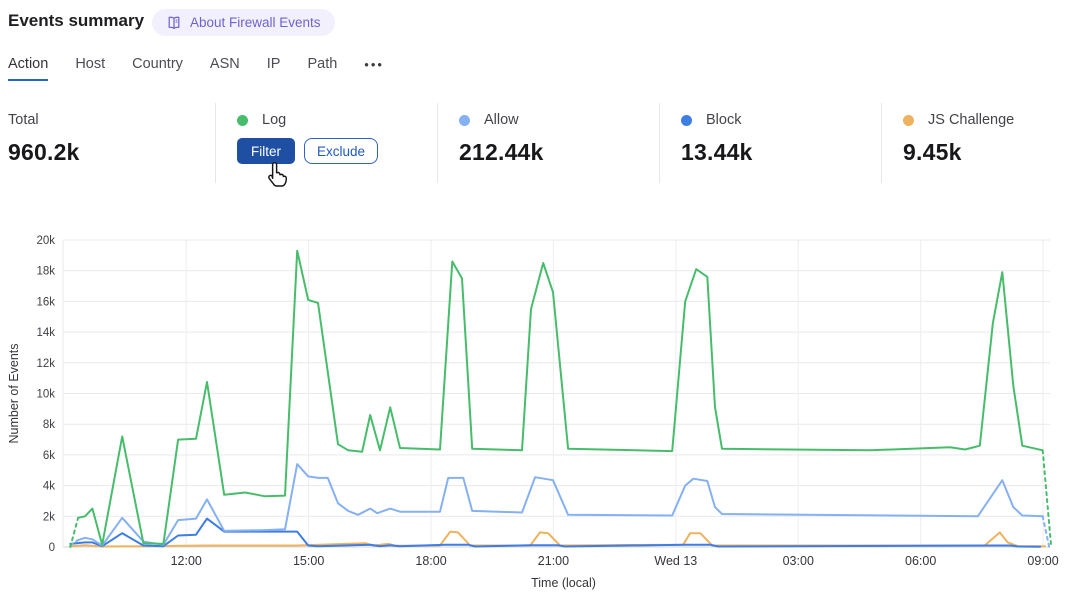  Describe the element at coordinates (563, 583) in the screenshot. I see `svg-text: Time (local)` at that location.